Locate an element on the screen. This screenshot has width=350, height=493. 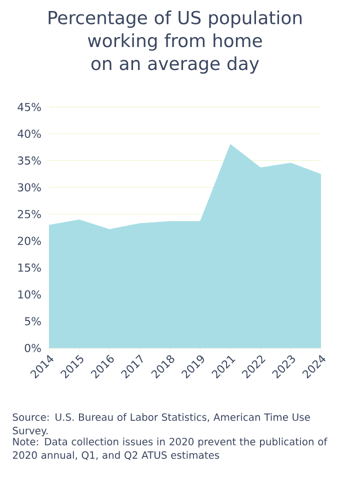
y-tick-label: 30% is located at coordinates (29, 187).